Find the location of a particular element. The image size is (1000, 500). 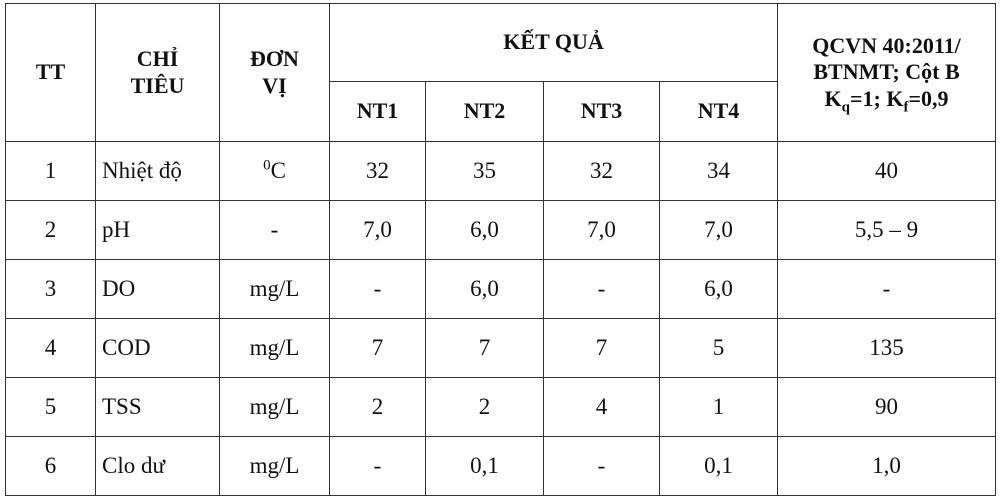

cell-nt4: 0,1 is located at coordinates (718, 466).